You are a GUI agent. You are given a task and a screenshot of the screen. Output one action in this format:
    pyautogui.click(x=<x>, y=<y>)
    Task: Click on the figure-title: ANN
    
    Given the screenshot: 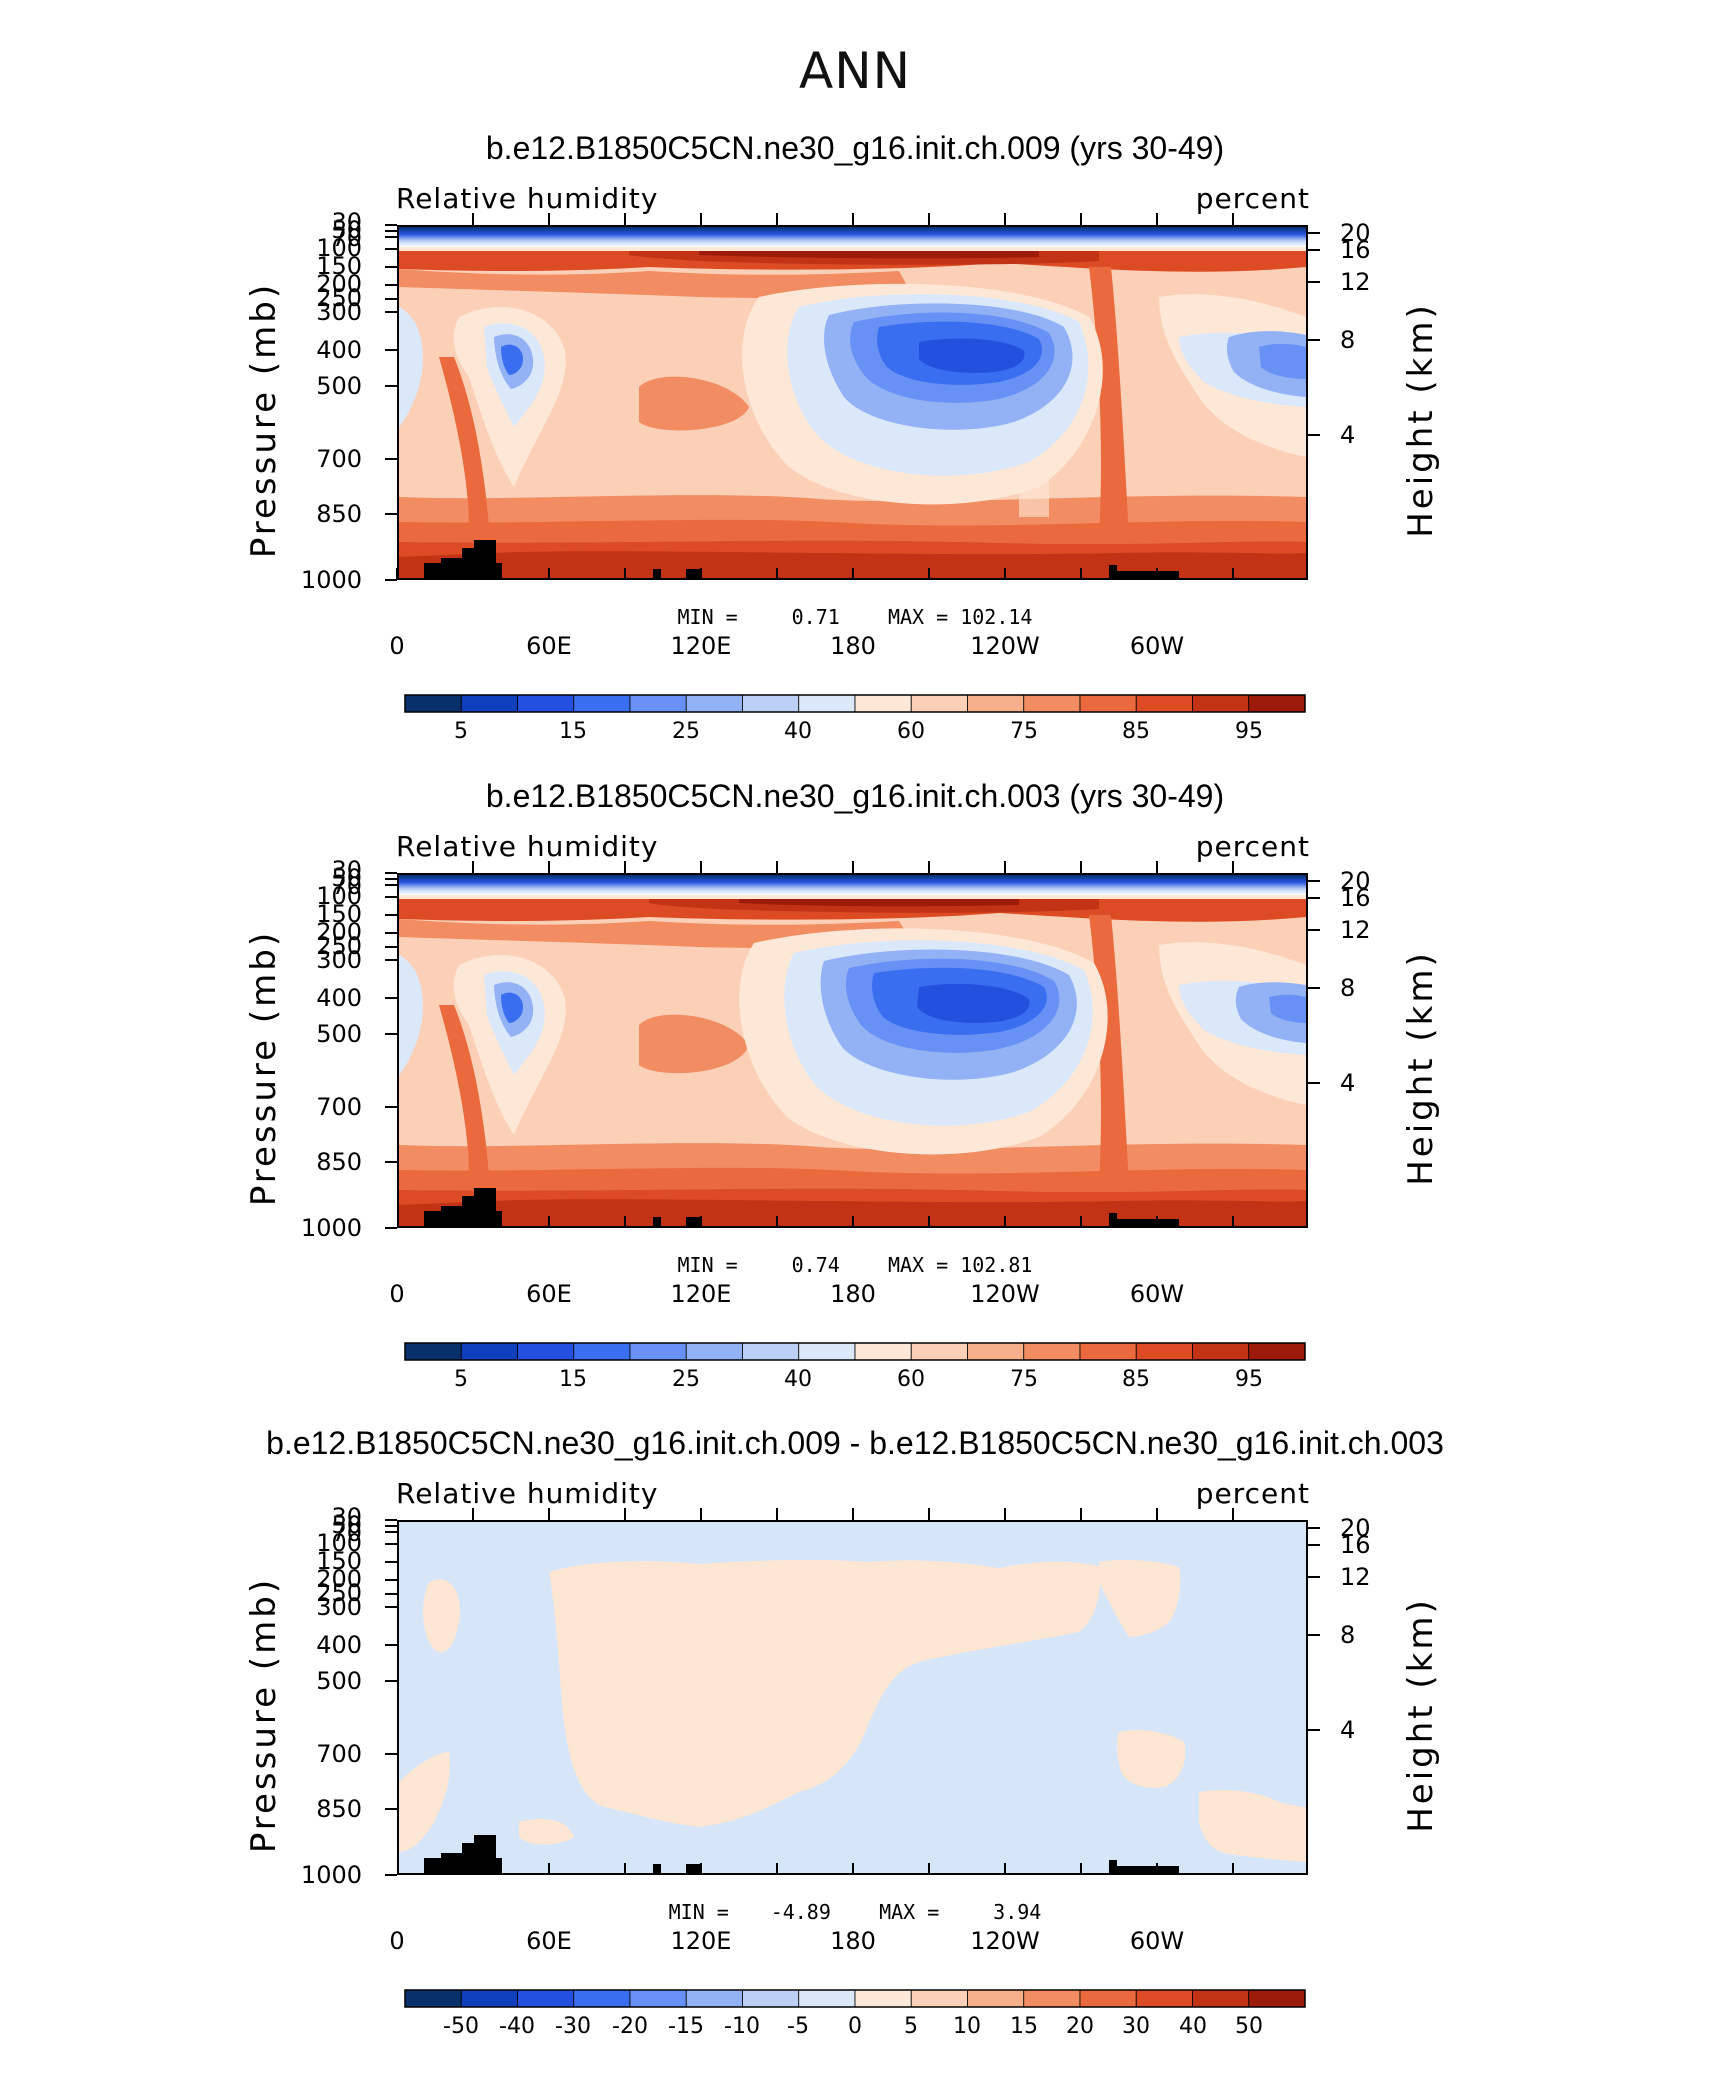 What is the action you would take?
    pyautogui.click(x=854, y=71)
    